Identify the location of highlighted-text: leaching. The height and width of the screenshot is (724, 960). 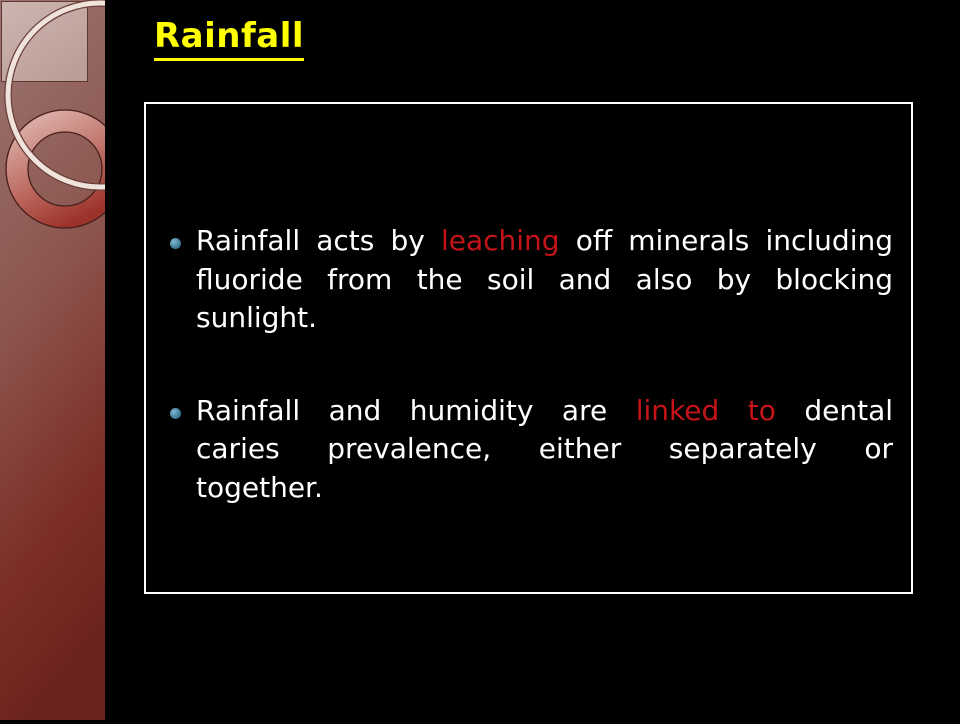
(500, 240).